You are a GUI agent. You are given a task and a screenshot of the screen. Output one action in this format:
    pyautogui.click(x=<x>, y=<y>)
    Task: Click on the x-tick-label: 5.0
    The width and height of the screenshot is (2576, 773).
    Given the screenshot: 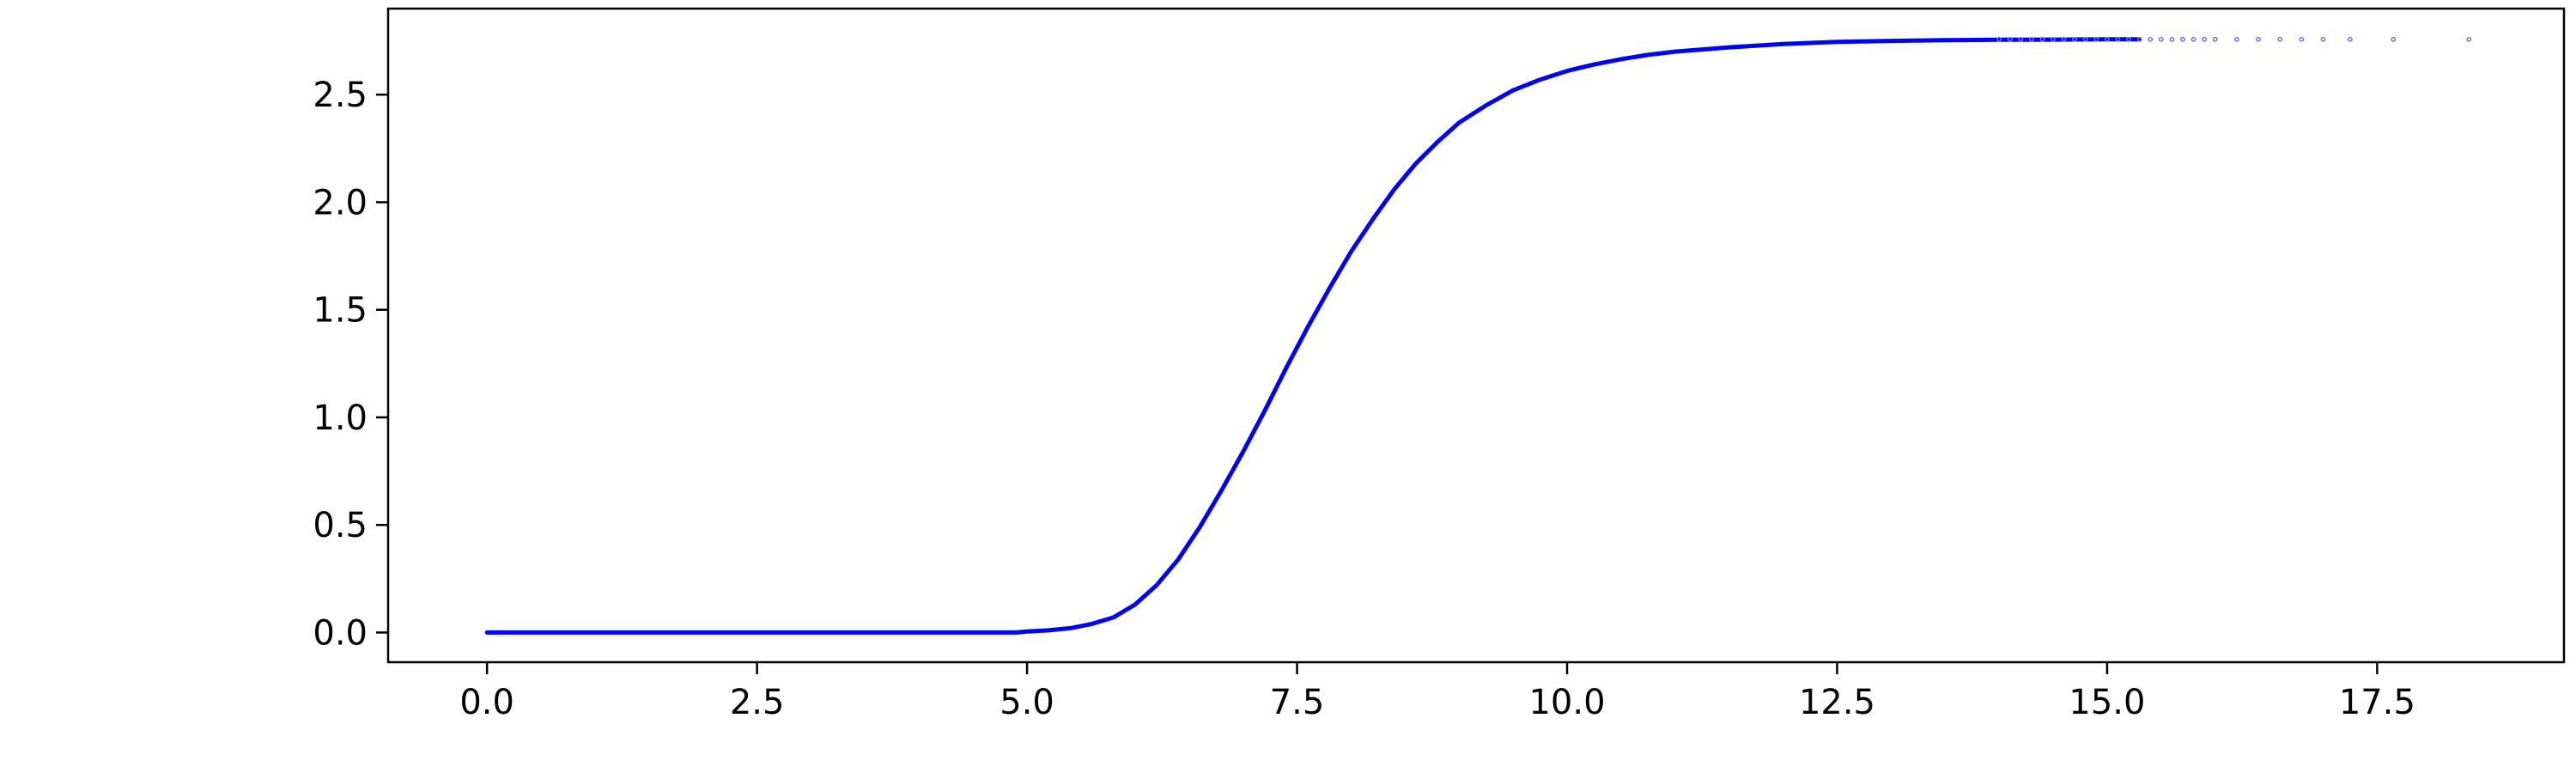 What is the action you would take?
    pyautogui.click(x=1027, y=702)
    